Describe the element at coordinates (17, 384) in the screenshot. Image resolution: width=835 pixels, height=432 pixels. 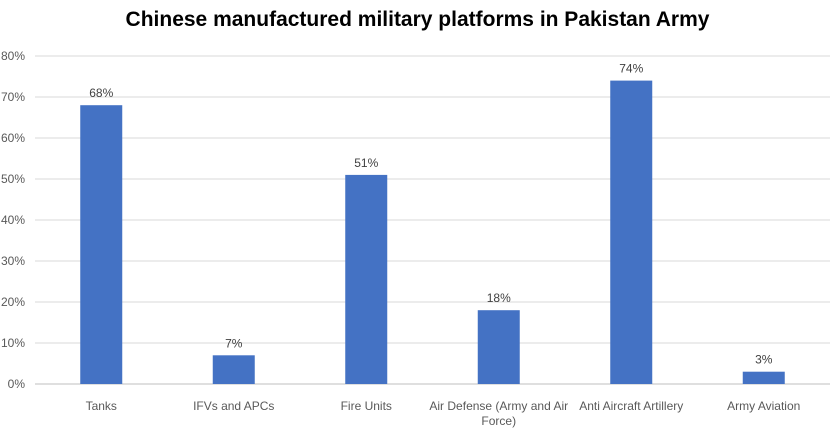
I see `y-tick-label: 0%` at that location.